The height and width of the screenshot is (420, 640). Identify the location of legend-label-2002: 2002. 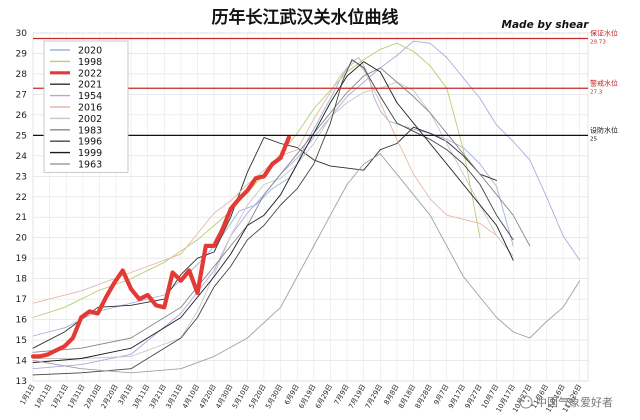
(90, 119).